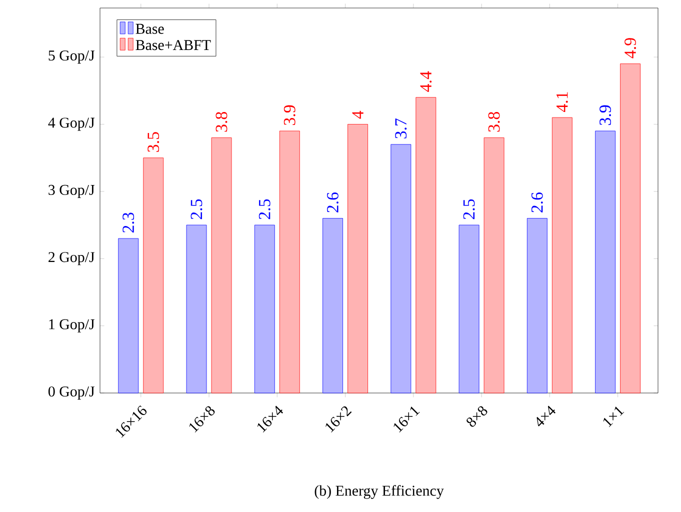  Describe the element at coordinates (613, 417) in the screenshot. I see `x-tick-label: 1×1` at that location.